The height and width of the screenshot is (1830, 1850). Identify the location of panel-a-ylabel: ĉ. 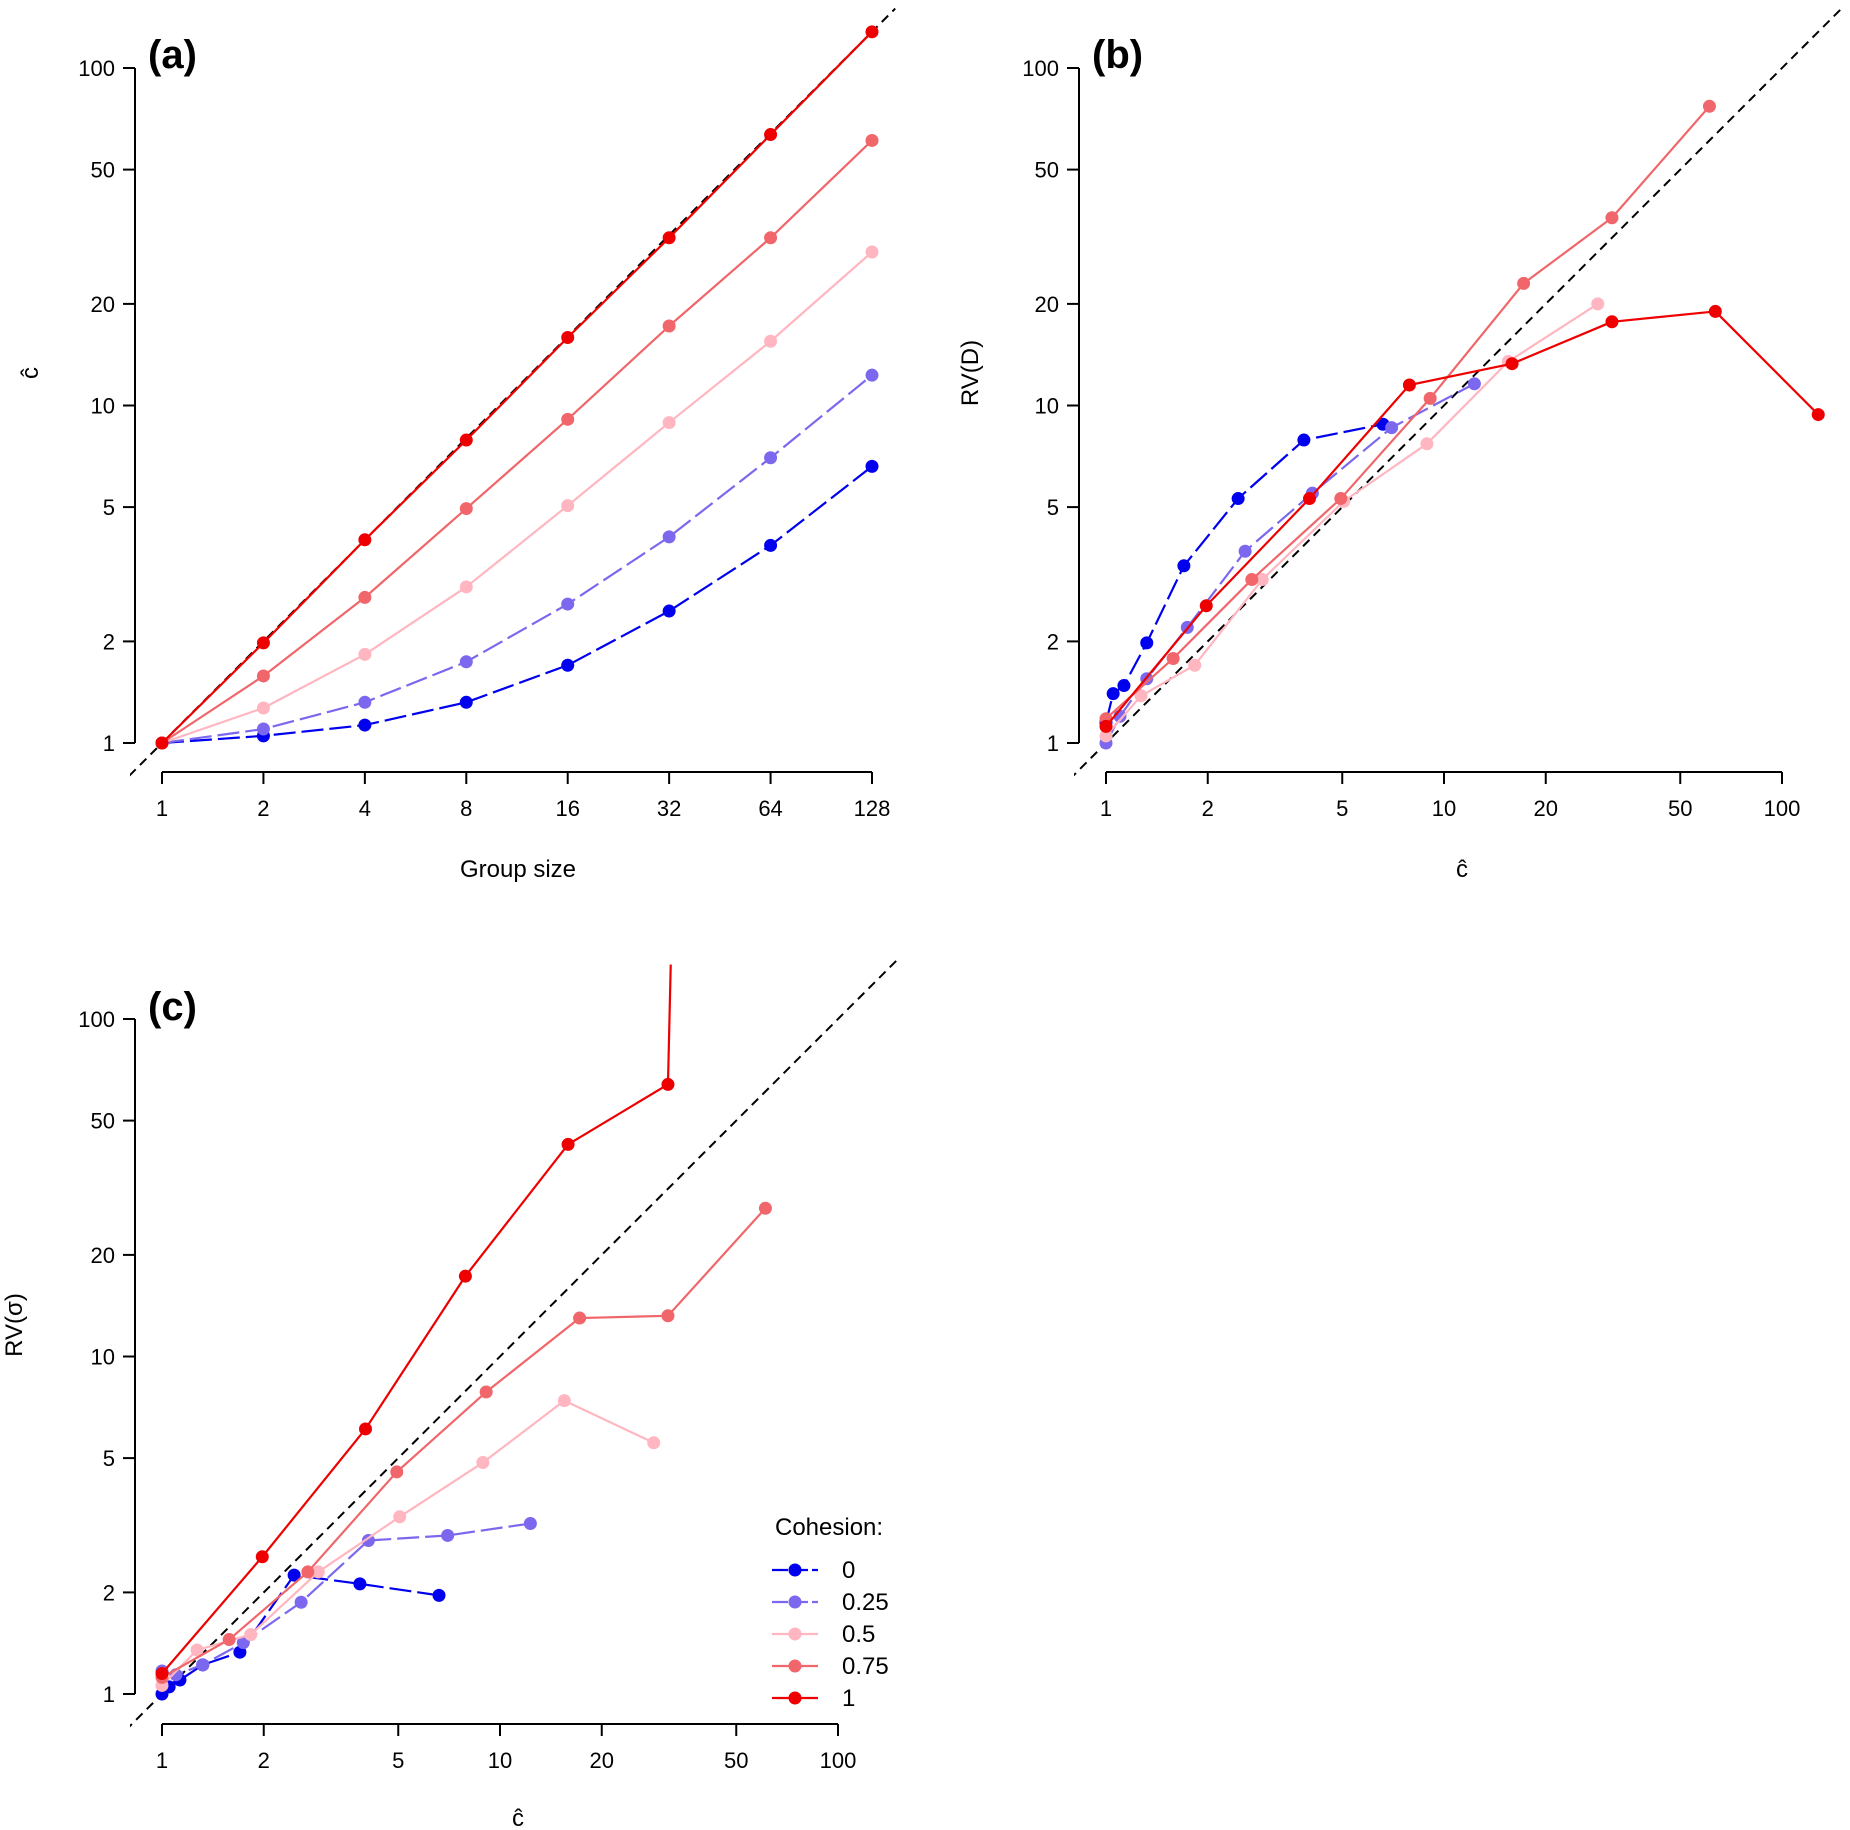
(30, 373).